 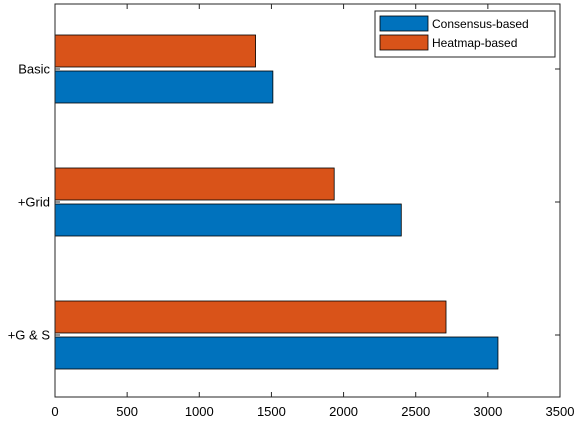 What do you see at coordinates (34, 69) in the screenshot?
I see `y-tick-label-1: Basic` at bounding box center [34, 69].